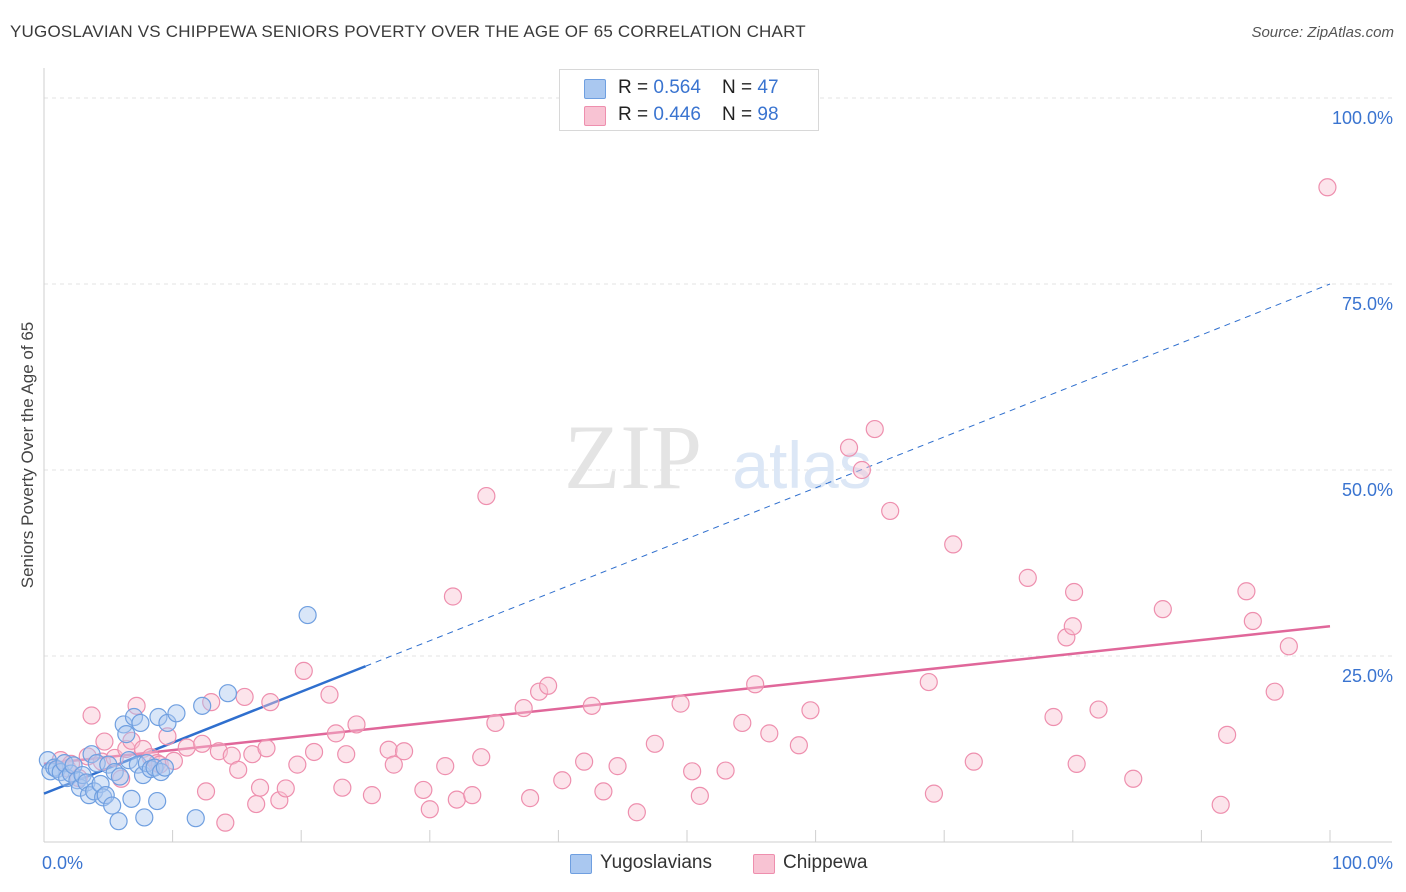  Describe the element at coordinates (204, 730) in the screenshot. I see `trend-line-yugoslavians` at that location.